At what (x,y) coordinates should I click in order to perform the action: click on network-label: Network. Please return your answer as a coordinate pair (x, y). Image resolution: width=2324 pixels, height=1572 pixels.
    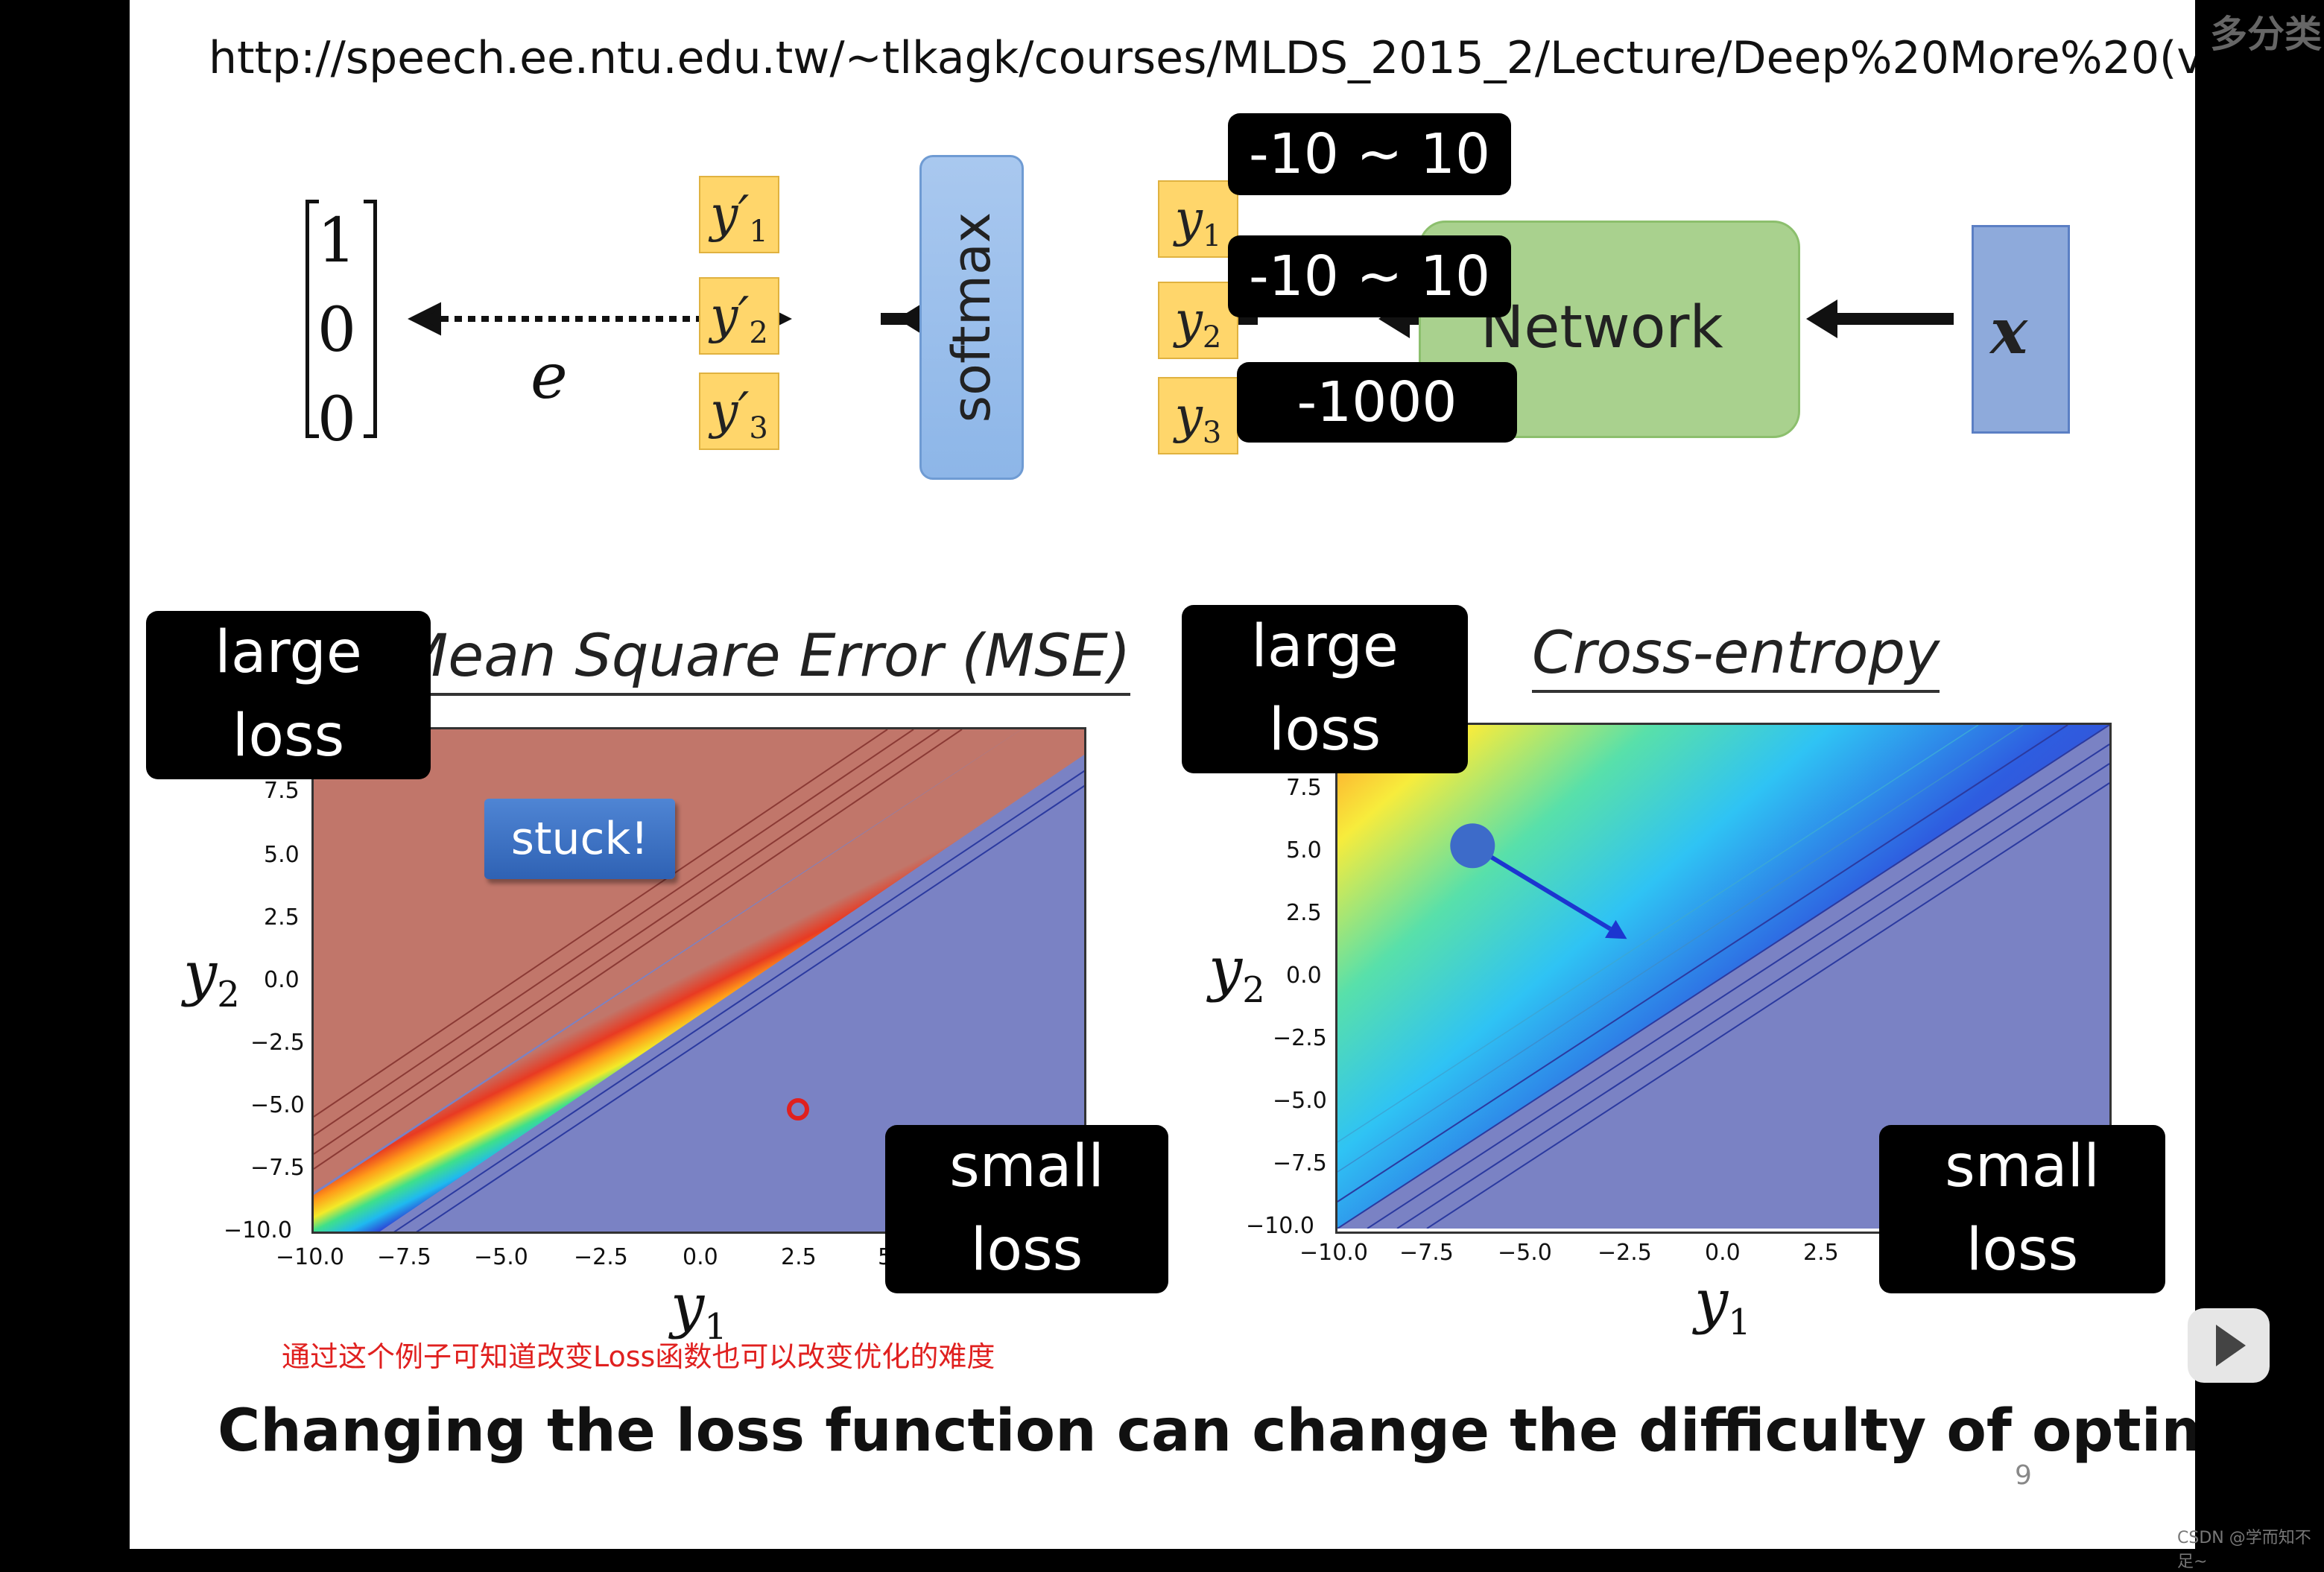
    Looking at the image, I should click on (1602, 328).